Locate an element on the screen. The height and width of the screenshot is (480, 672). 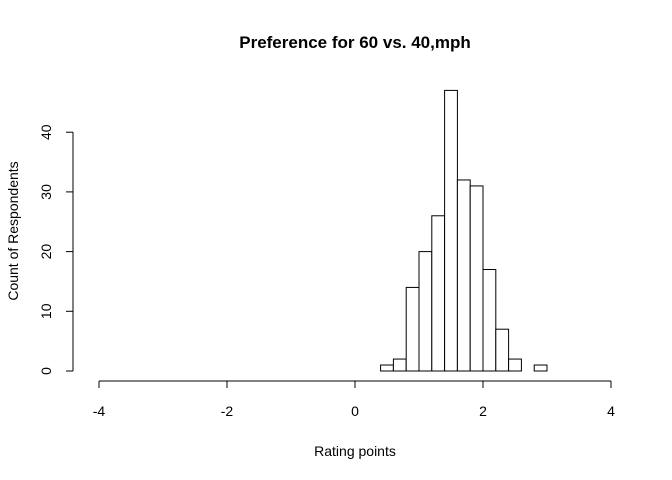
y-tick-label: 30 is located at coordinates (46, 192).